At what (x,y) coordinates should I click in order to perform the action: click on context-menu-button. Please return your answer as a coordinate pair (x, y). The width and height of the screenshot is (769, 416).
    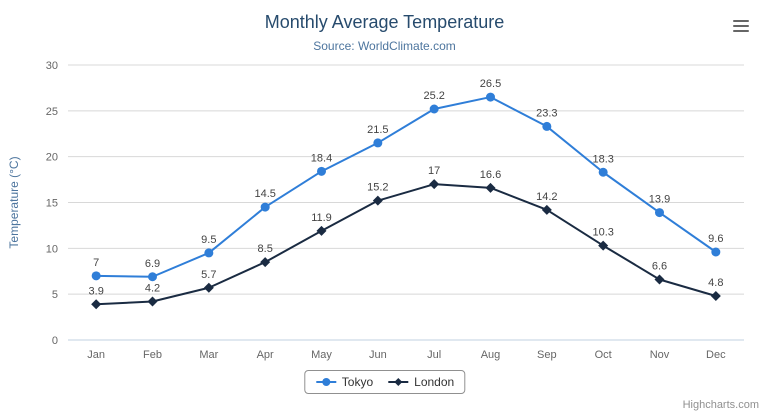
    Looking at the image, I should click on (741, 26).